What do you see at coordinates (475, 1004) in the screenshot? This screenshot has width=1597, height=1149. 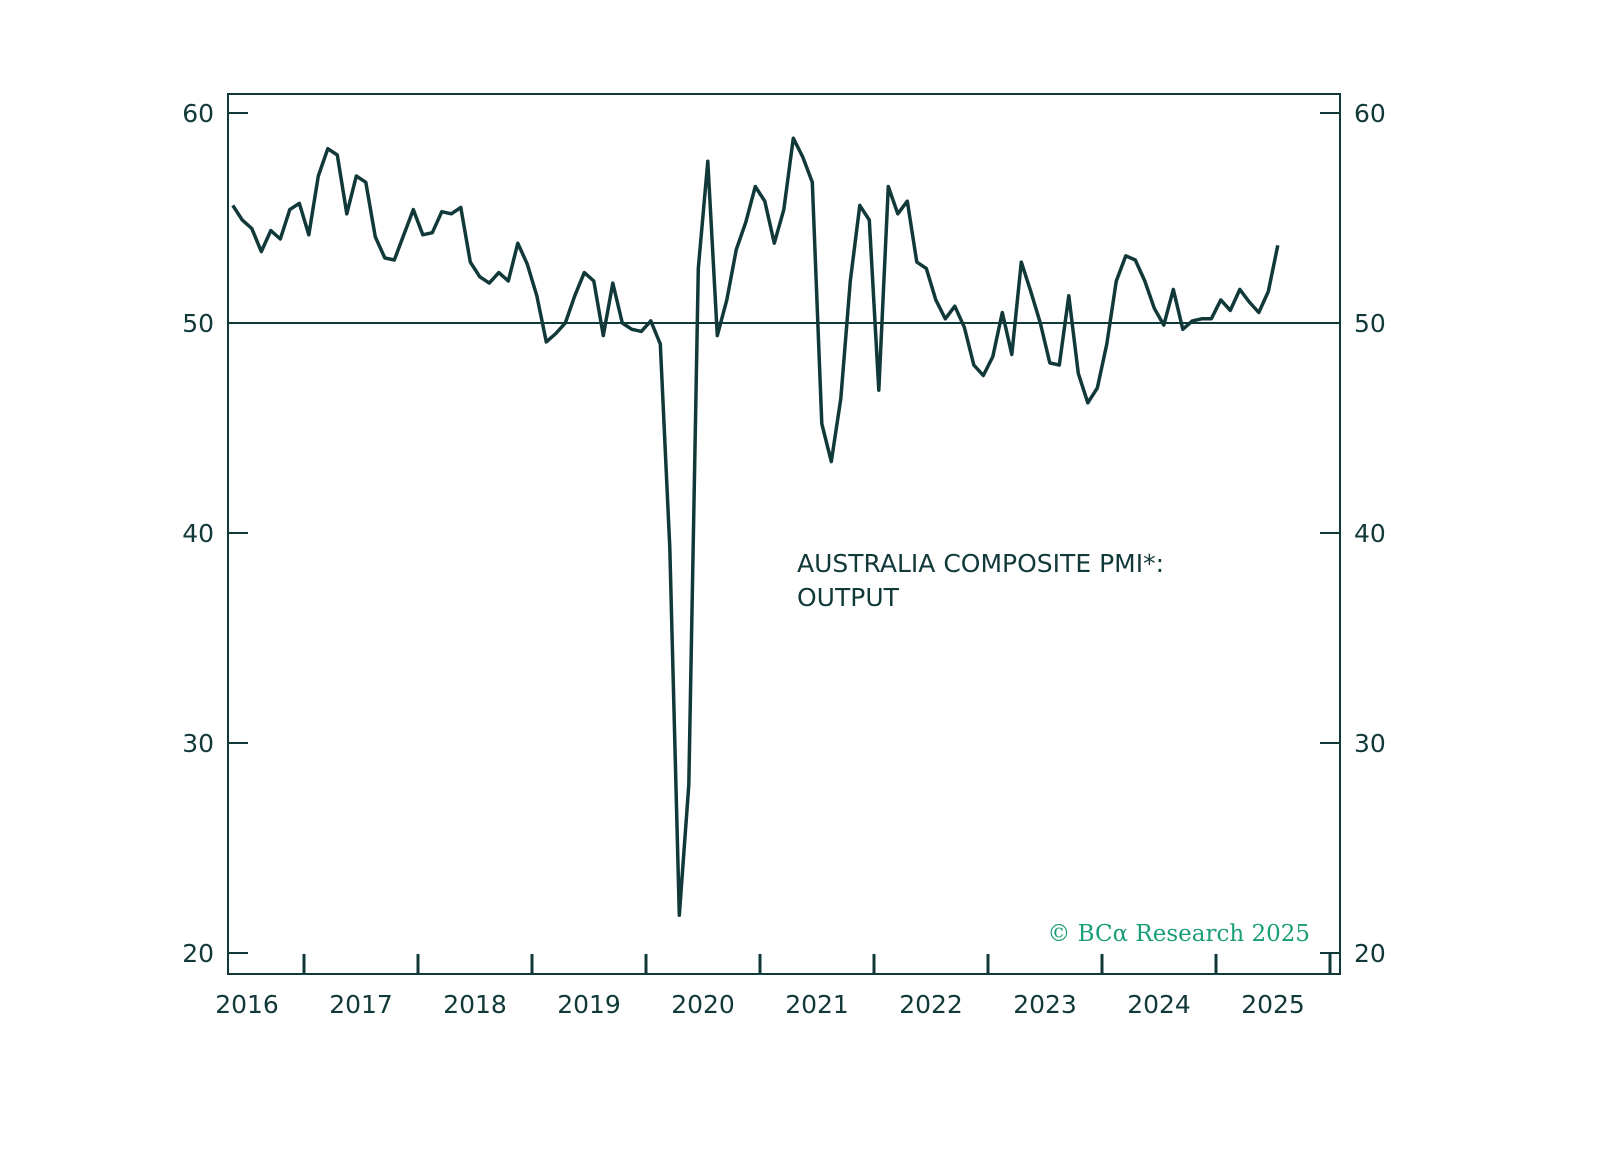 I see `x-tick-label: 2018` at bounding box center [475, 1004].